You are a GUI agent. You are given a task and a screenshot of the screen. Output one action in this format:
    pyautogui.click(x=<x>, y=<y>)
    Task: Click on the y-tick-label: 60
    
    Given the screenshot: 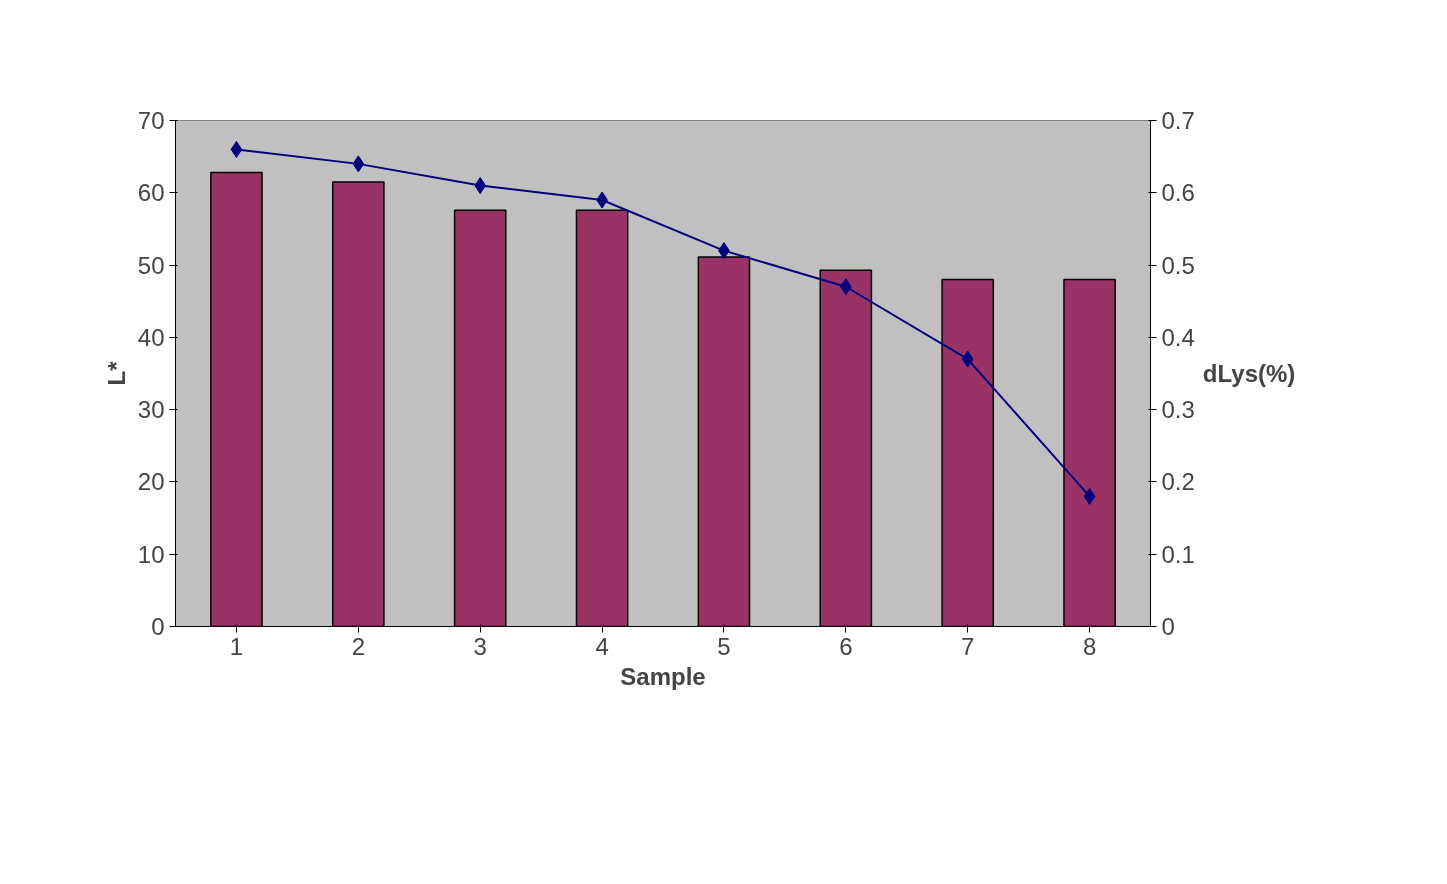 What is the action you would take?
    pyautogui.click(x=151, y=193)
    